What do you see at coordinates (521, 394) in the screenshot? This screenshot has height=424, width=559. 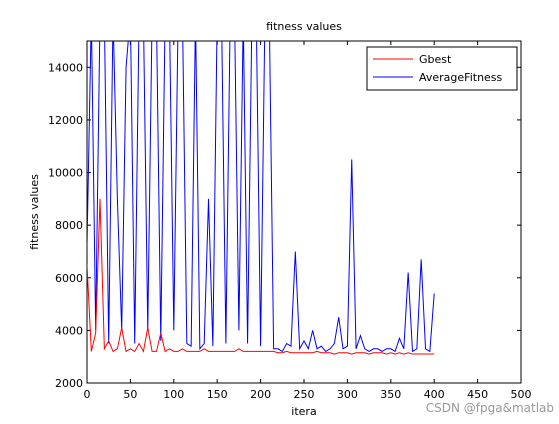 I see `x-tick-label: 500` at bounding box center [521, 394].